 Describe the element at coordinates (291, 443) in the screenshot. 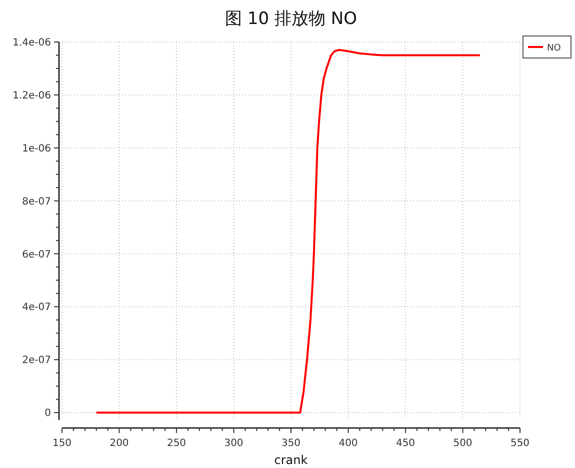

I see `x-tick-label: 350` at that location.